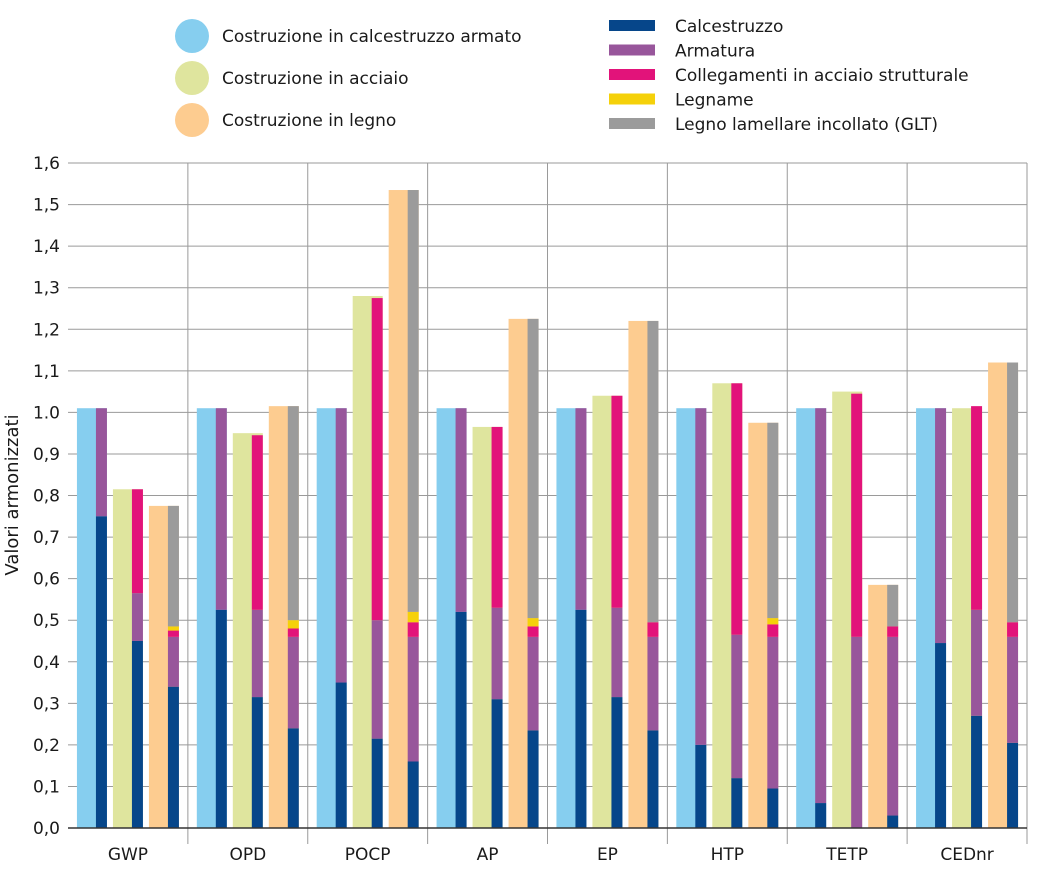 Image resolution: width=1047 pixels, height=877 pixels. Describe the element at coordinates (632, 50) in the screenshot. I see `legend-swatch-reinforcement` at that location.